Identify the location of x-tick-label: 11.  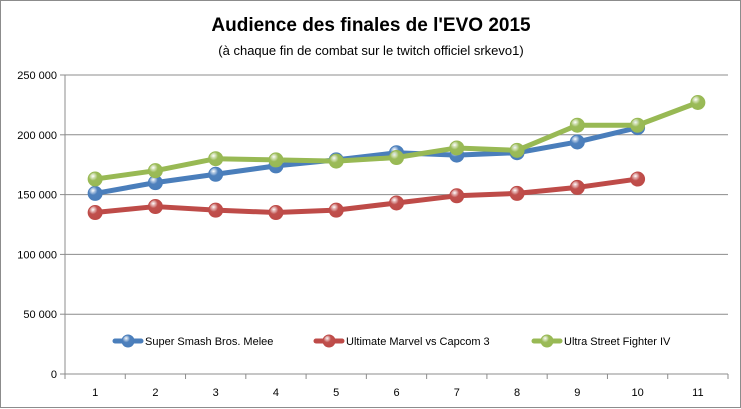
(697, 393).